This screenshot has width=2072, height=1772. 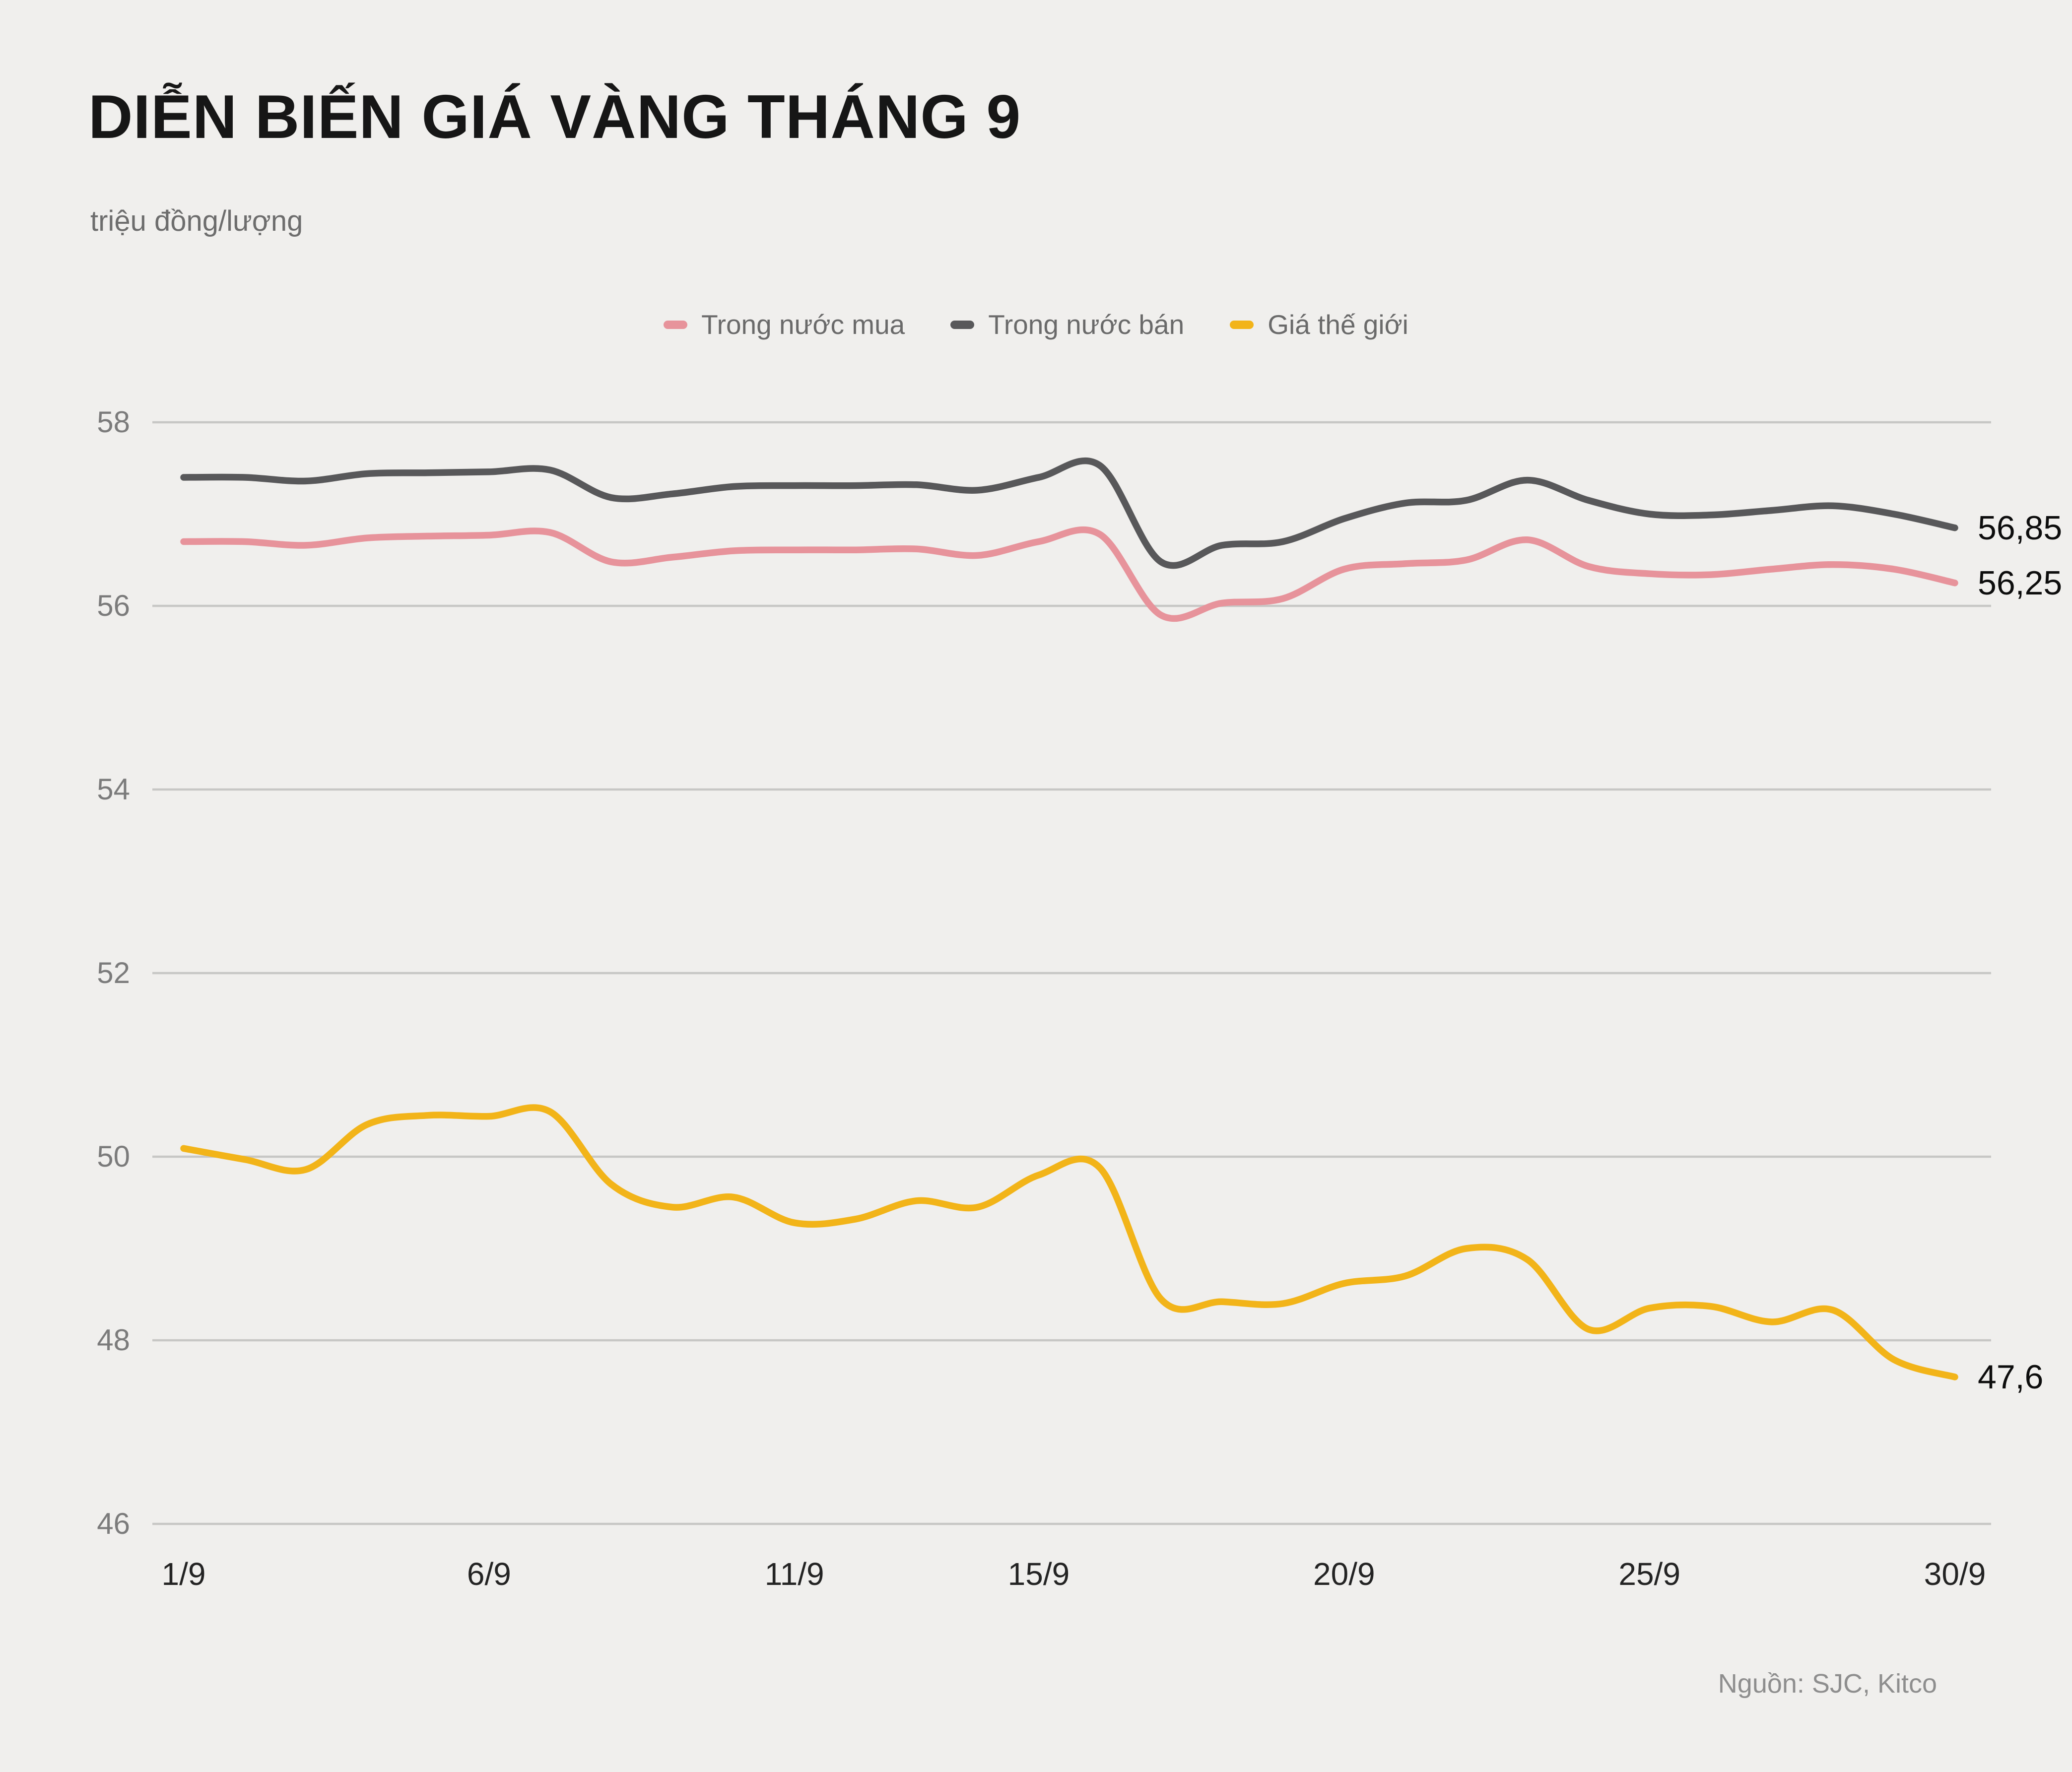 I want to click on legend-item-sell: Trong nước bán, so click(x=1067, y=324).